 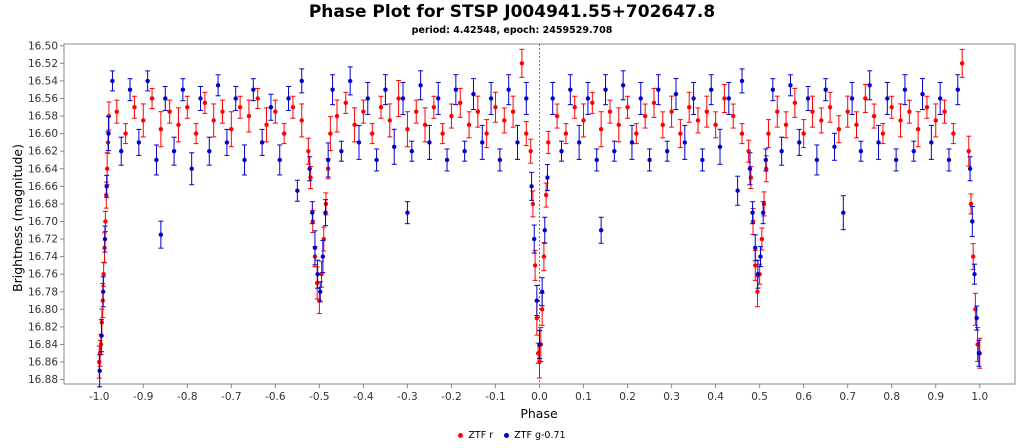 I want to click on x-tick-label: 0.1, so click(x=583, y=397).